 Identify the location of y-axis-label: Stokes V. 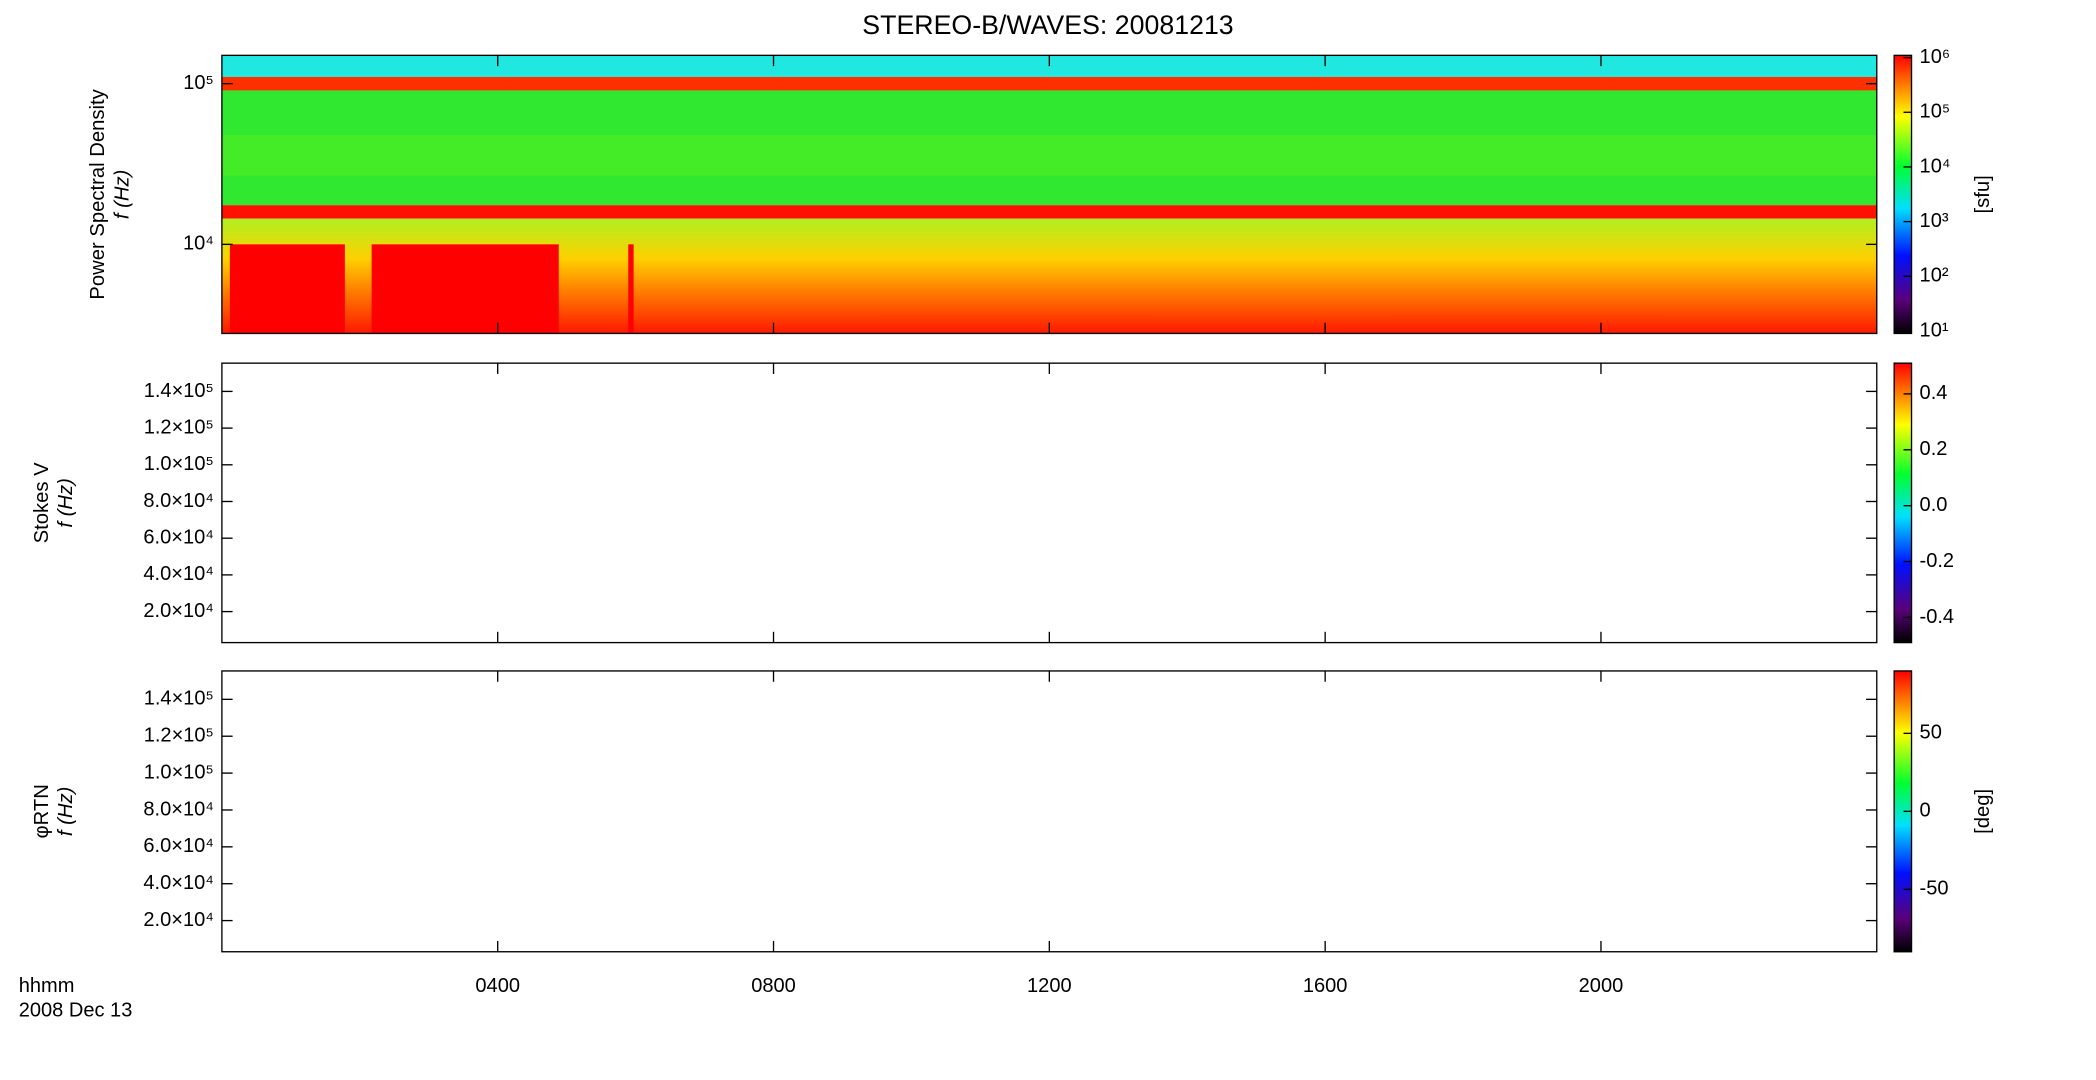
(42, 503).